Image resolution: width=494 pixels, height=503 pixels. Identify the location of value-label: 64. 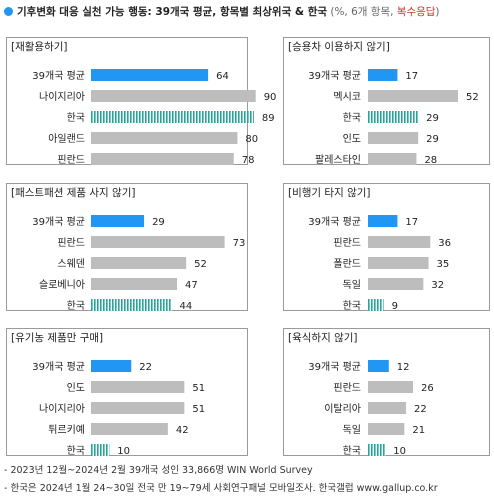
(222, 76).